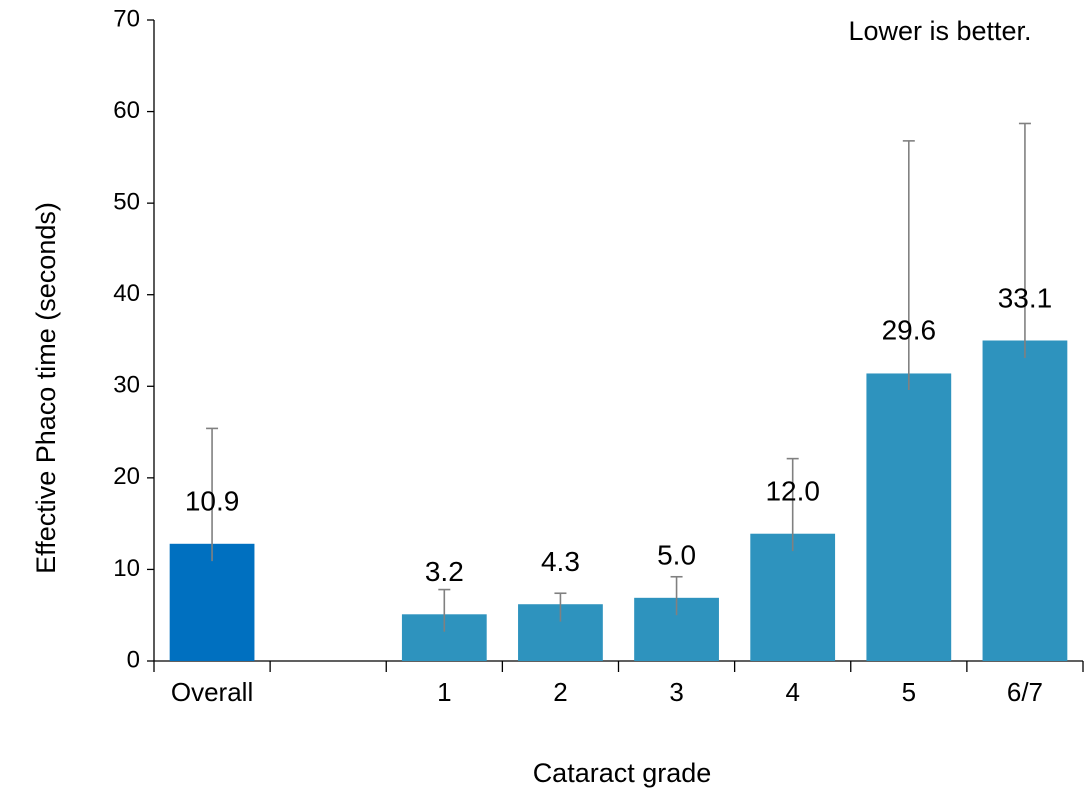 The height and width of the screenshot is (794, 1092). What do you see at coordinates (126, 110) in the screenshot?
I see `y-tick-label: 60` at bounding box center [126, 110].